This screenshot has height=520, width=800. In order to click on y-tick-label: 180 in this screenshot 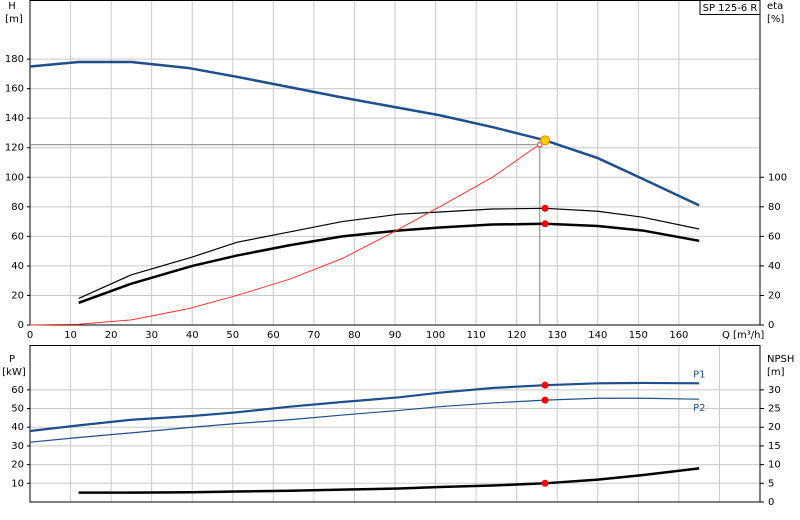, I will do `click(14, 59)`.